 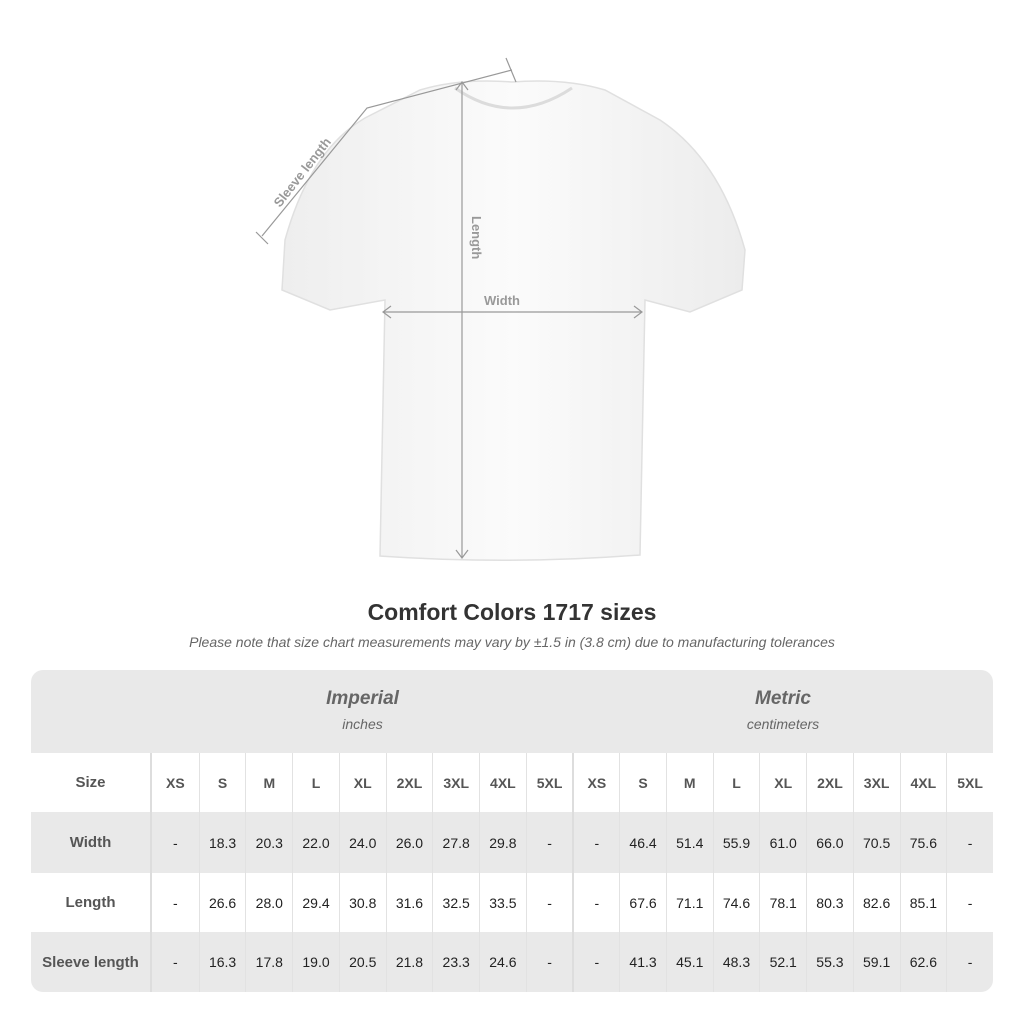 What do you see at coordinates (736, 962) in the screenshot?
I see `metric-value: 48.3` at bounding box center [736, 962].